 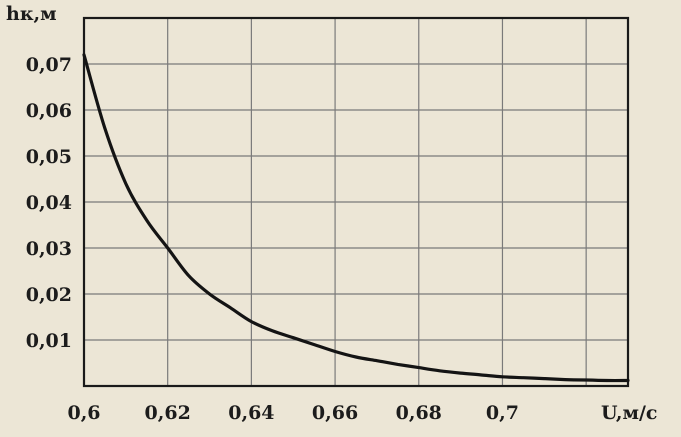 What do you see at coordinates (335, 413) in the screenshot?
I see `x-tick-label: 0,66` at bounding box center [335, 413].